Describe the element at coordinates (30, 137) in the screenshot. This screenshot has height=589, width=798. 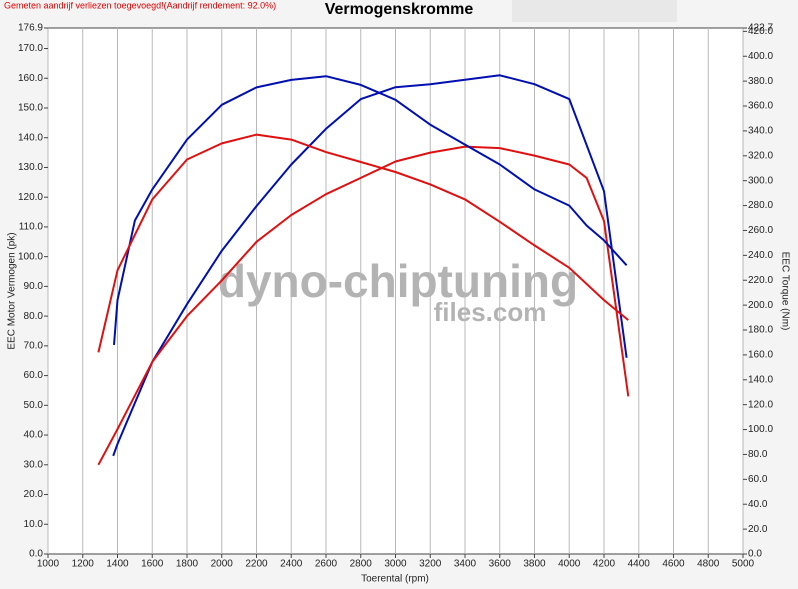
I see `y-tick-label: 140.0` at that location.